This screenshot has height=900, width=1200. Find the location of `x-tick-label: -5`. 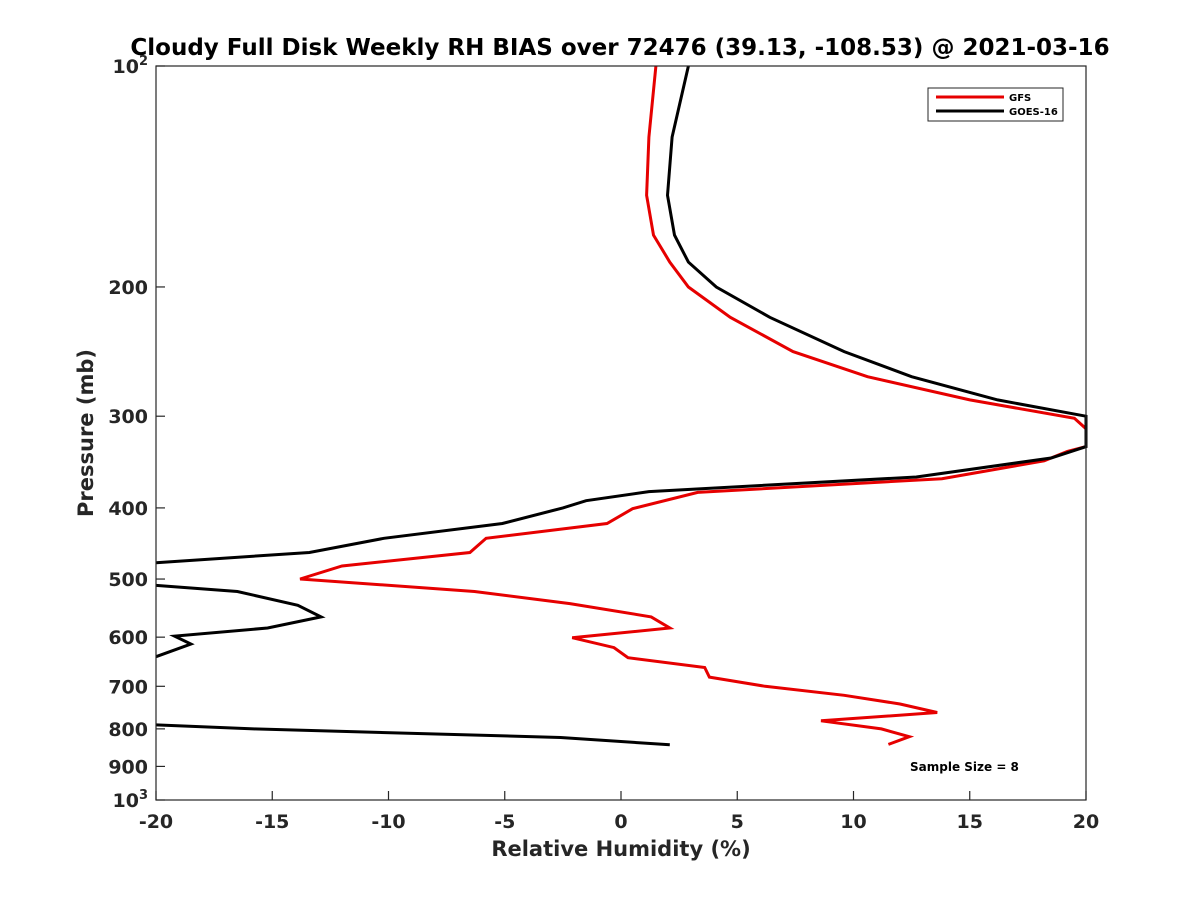

x-tick-label: -5 is located at coordinates (504, 822).